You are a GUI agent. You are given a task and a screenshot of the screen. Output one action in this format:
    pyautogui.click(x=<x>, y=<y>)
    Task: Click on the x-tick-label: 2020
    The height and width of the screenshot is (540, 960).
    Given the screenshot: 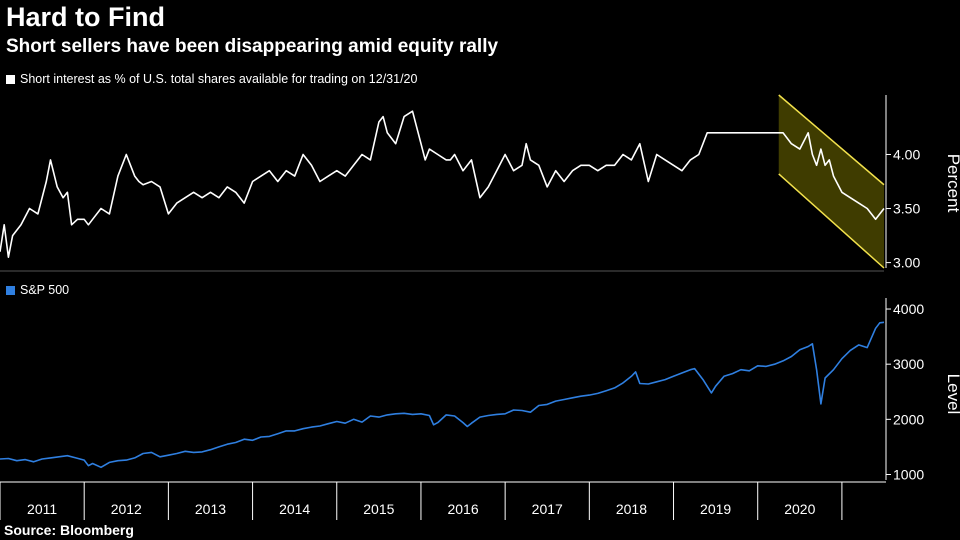 What is the action you would take?
    pyautogui.click(x=799, y=509)
    